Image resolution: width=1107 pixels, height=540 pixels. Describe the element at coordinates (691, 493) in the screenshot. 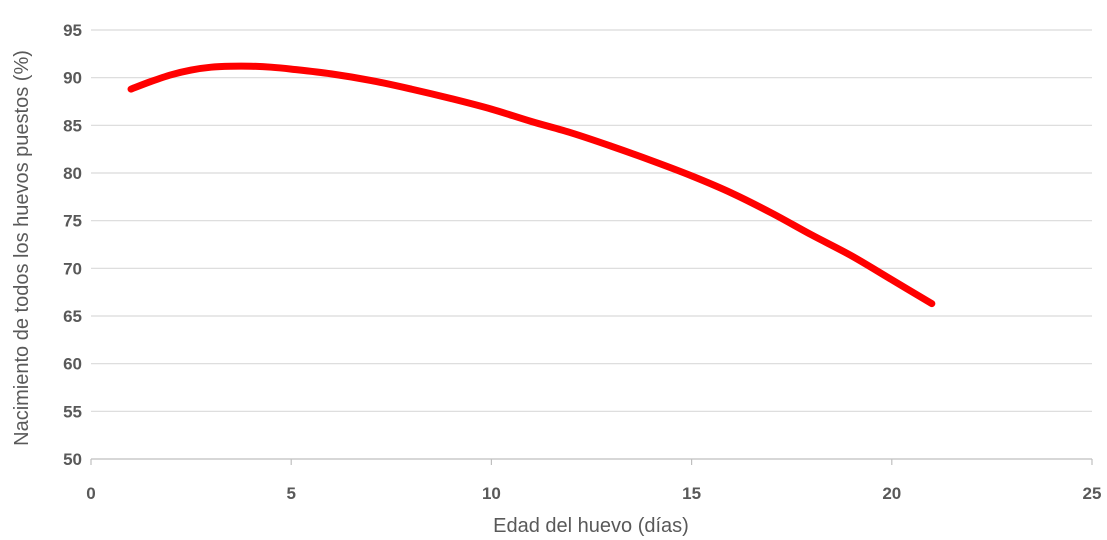

I see `x-tick-label-15: 15` at that location.